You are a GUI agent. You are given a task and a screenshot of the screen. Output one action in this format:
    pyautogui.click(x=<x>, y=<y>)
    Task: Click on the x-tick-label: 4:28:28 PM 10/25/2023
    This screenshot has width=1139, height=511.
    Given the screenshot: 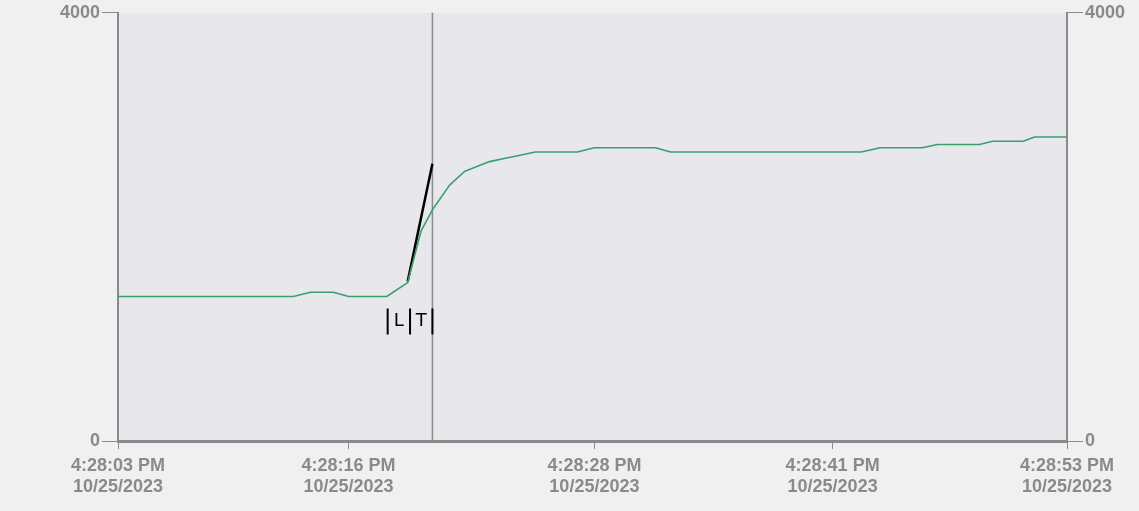 What is the action you would take?
    pyautogui.click(x=594, y=475)
    